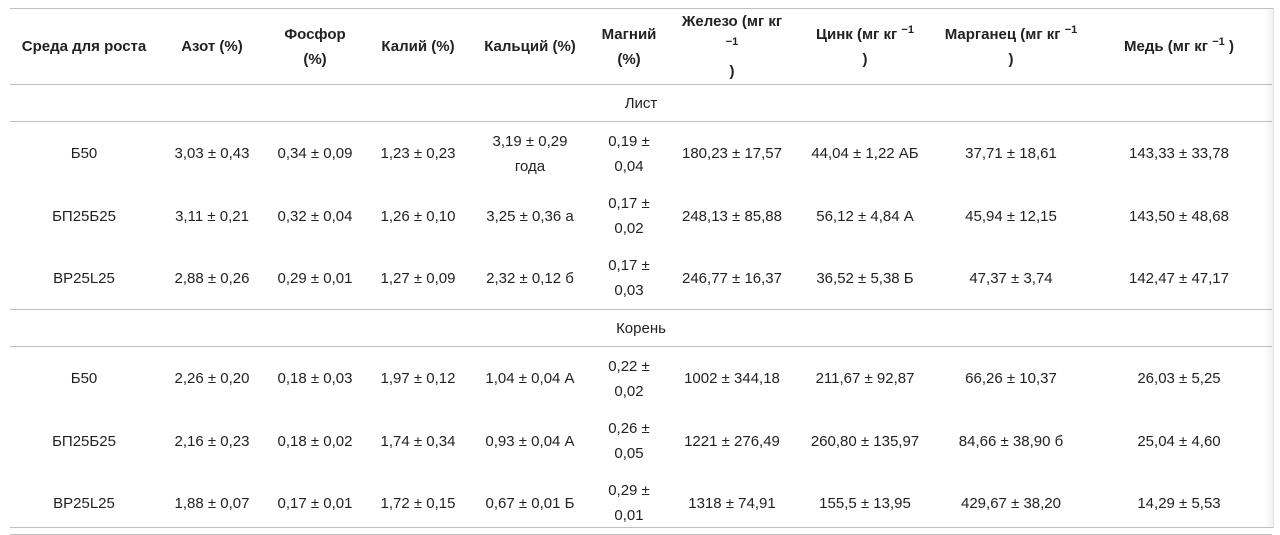 The image size is (1280, 535). Describe the element at coordinates (212, 278) in the screenshot. I see `cell-nitrogen: 2,88 ± 0,26` at that location.